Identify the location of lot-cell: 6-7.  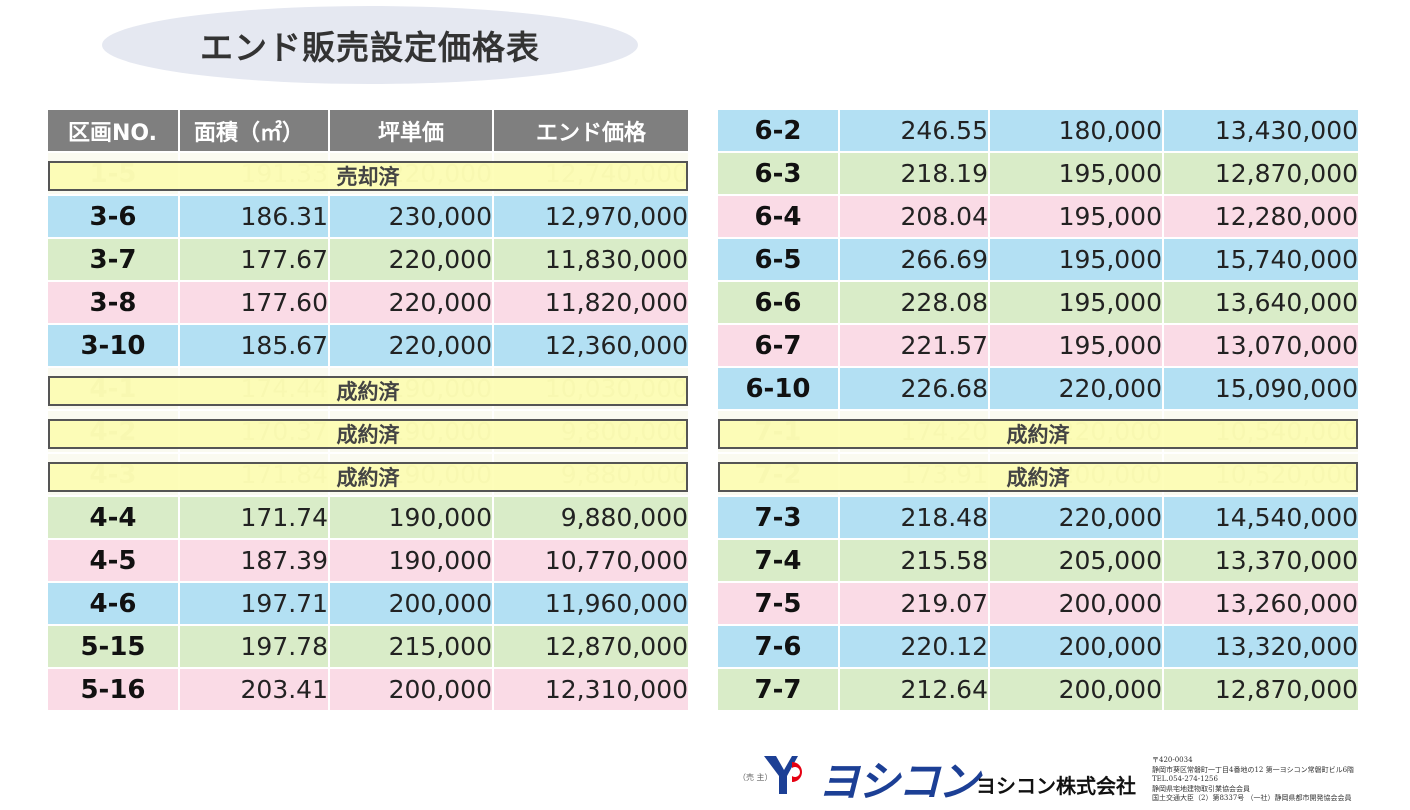
(779, 346).